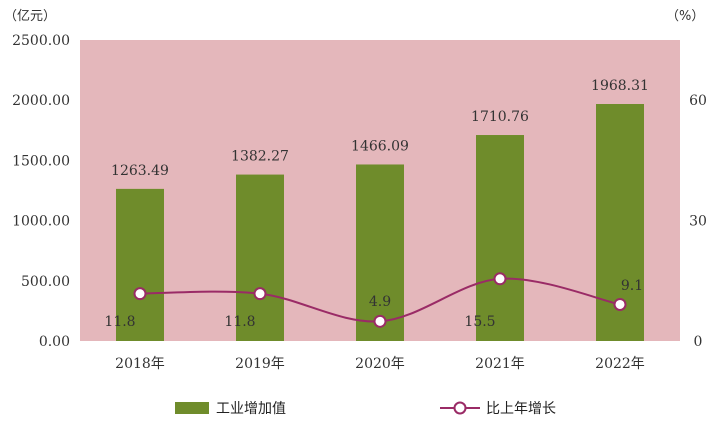 Image resolution: width=713 pixels, height=423 pixels. I want to click on bar-value-label: 1968.31, so click(620, 86).